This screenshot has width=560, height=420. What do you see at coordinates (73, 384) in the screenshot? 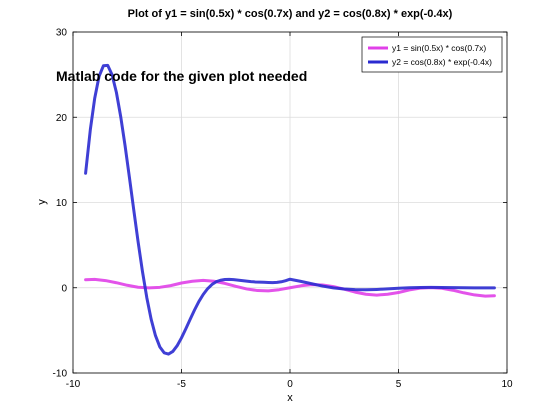
I see `x-tick-label: -10` at bounding box center [73, 384].